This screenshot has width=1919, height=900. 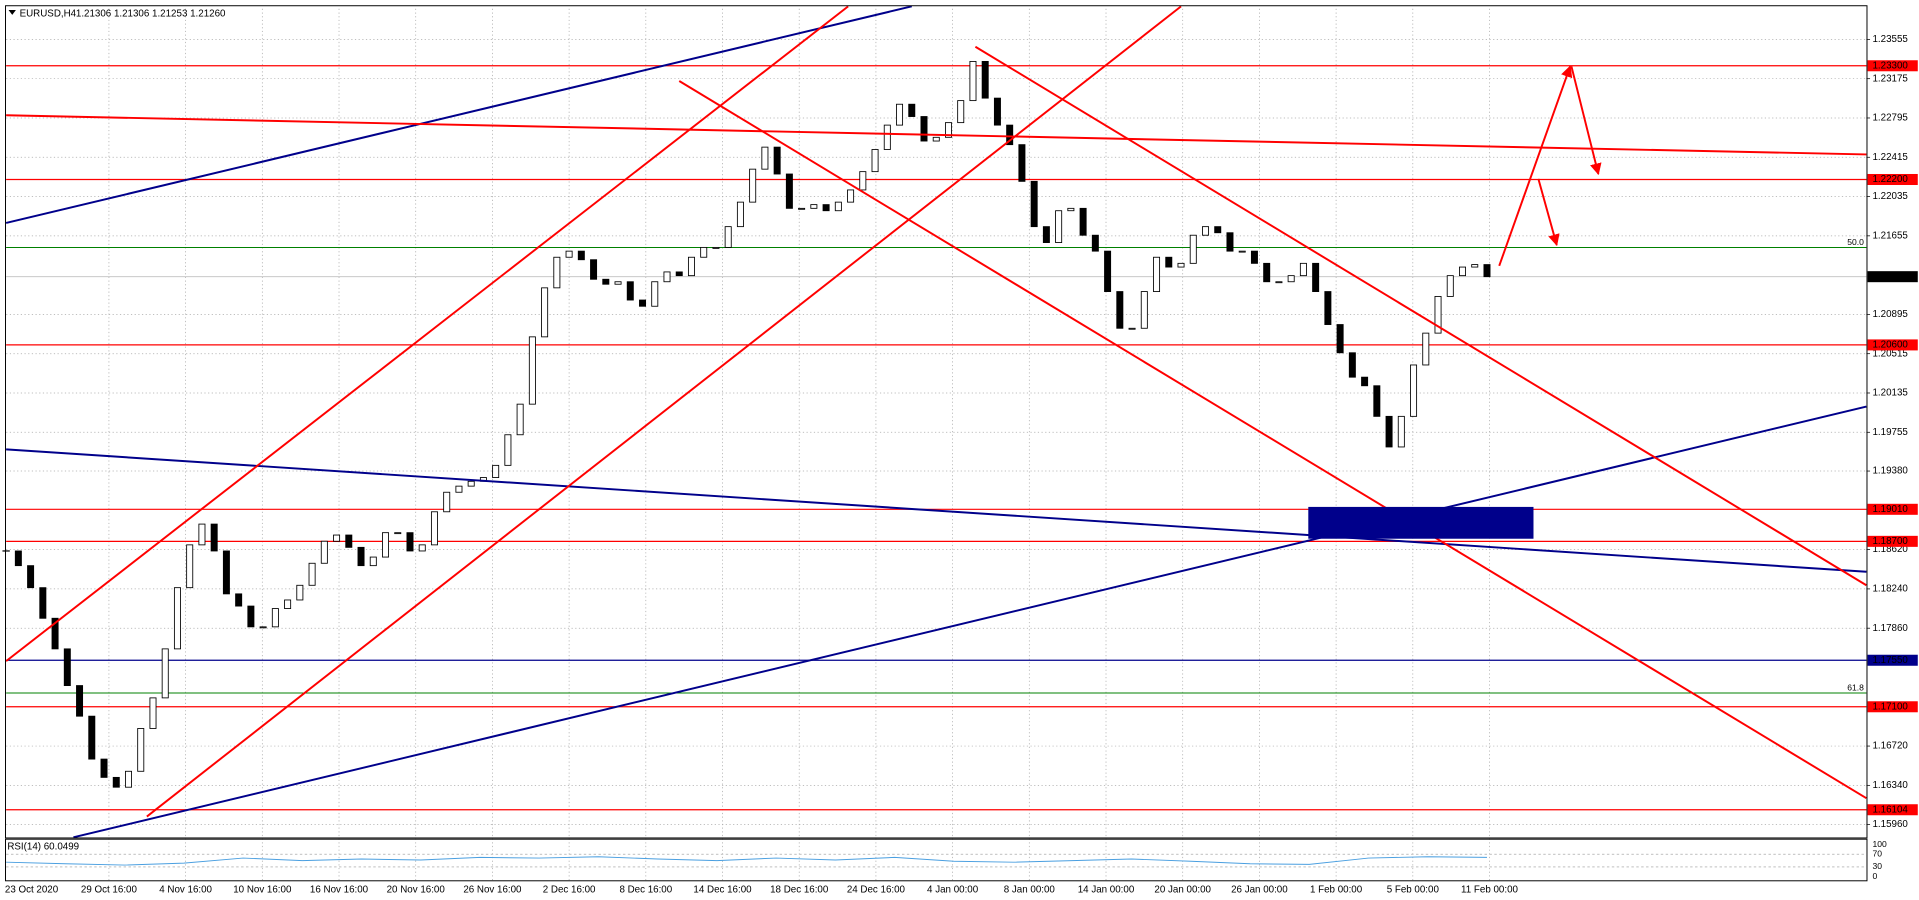 I want to click on x-tick-label: 8 Dec 16:00, so click(x=645, y=890).